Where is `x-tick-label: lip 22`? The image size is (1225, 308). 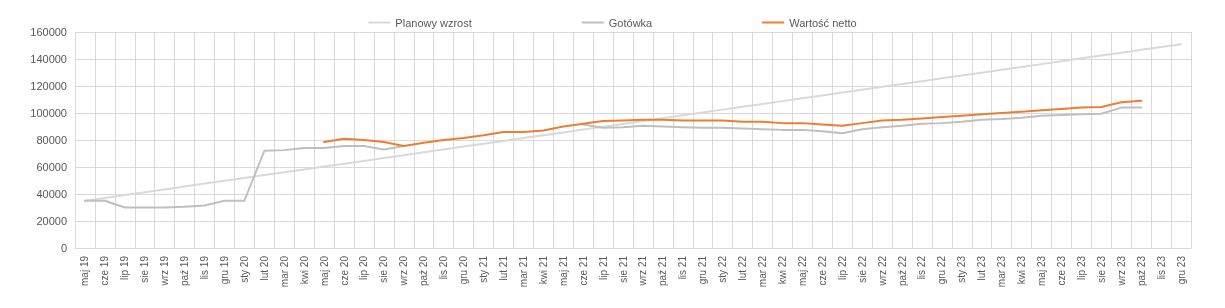
x-tick-label: lip 22 is located at coordinates (842, 267).